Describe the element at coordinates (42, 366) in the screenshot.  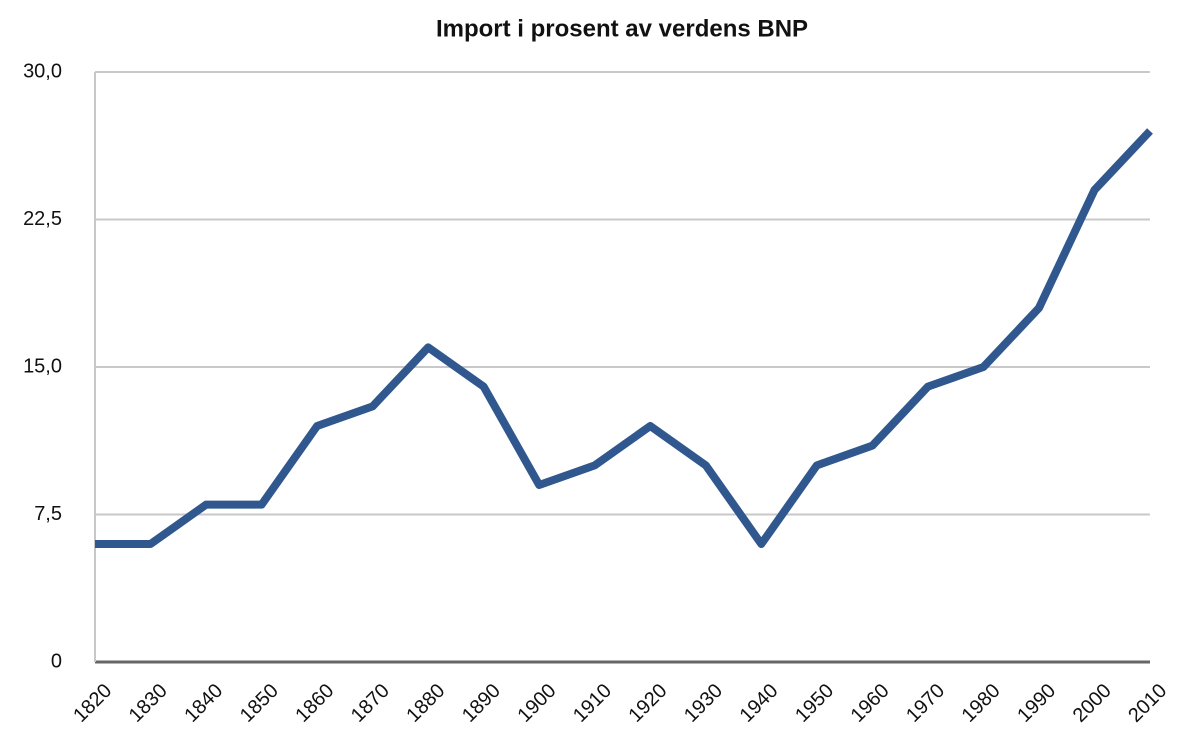
I see `y-tick-label: 15,0` at that location.